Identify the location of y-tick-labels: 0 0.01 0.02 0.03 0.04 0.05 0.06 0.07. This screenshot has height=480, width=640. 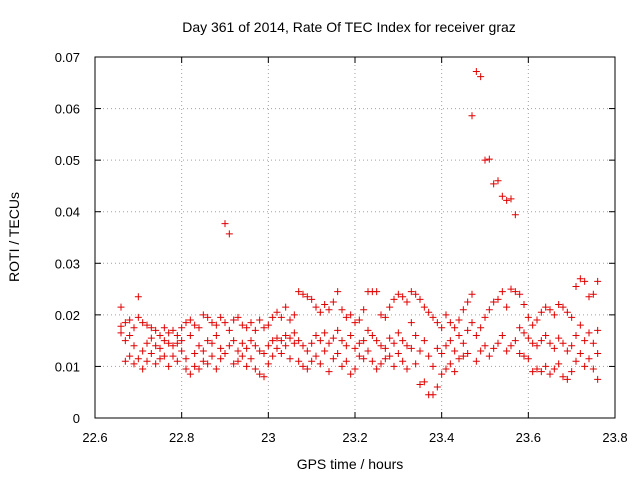
(67, 238).